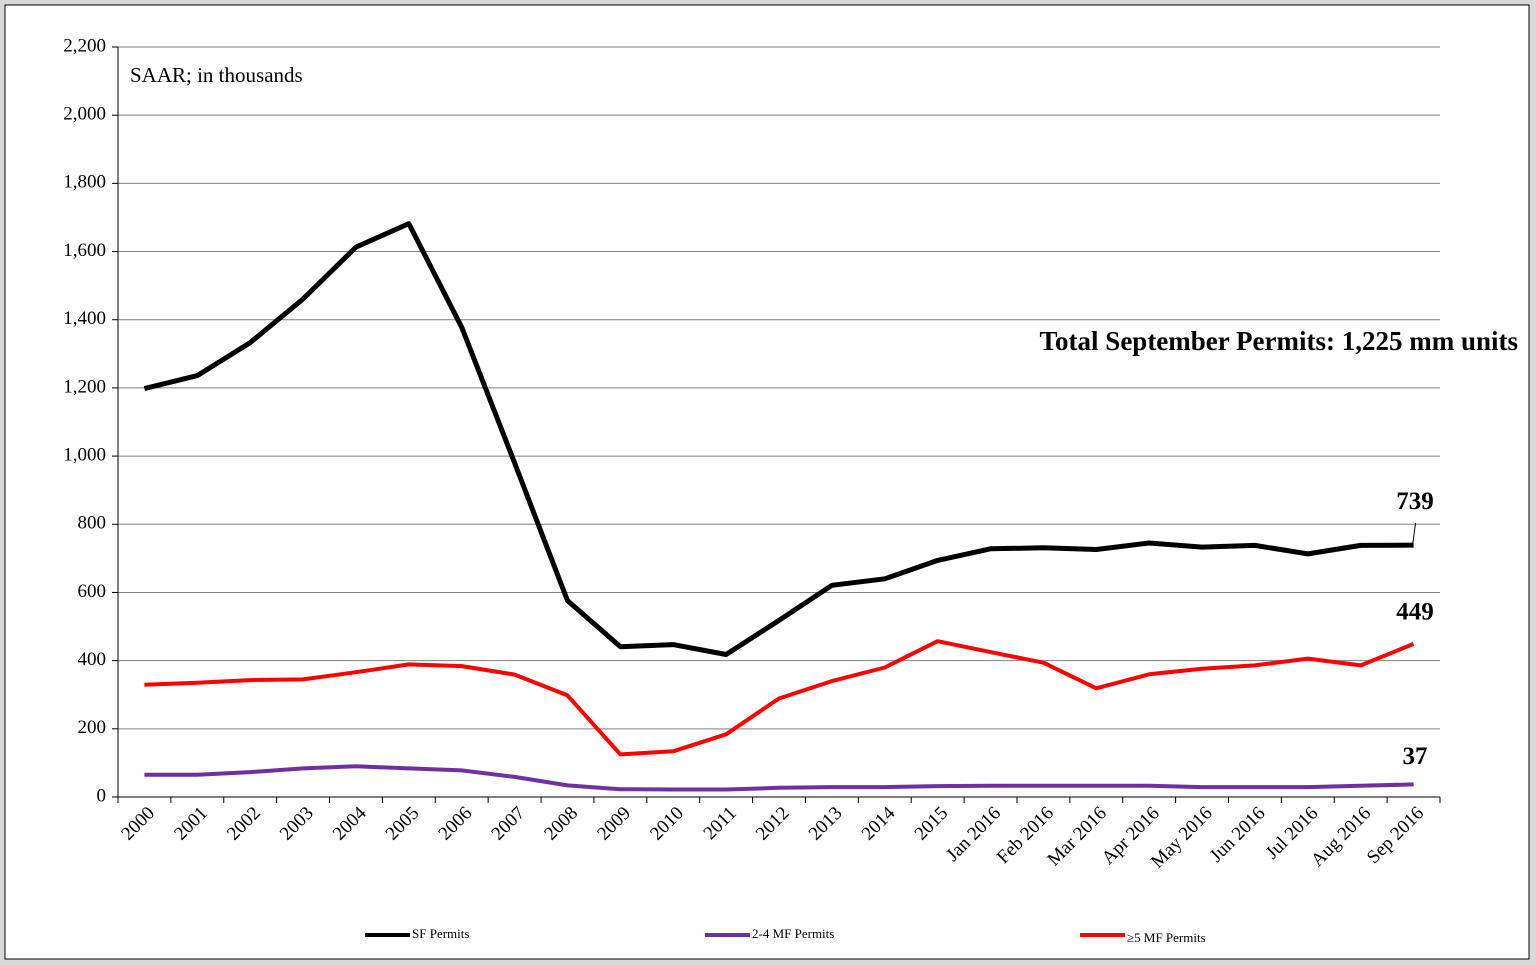  What do you see at coordinates (84, 318) in the screenshot?
I see `y-tick-label: 1,400` at bounding box center [84, 318].